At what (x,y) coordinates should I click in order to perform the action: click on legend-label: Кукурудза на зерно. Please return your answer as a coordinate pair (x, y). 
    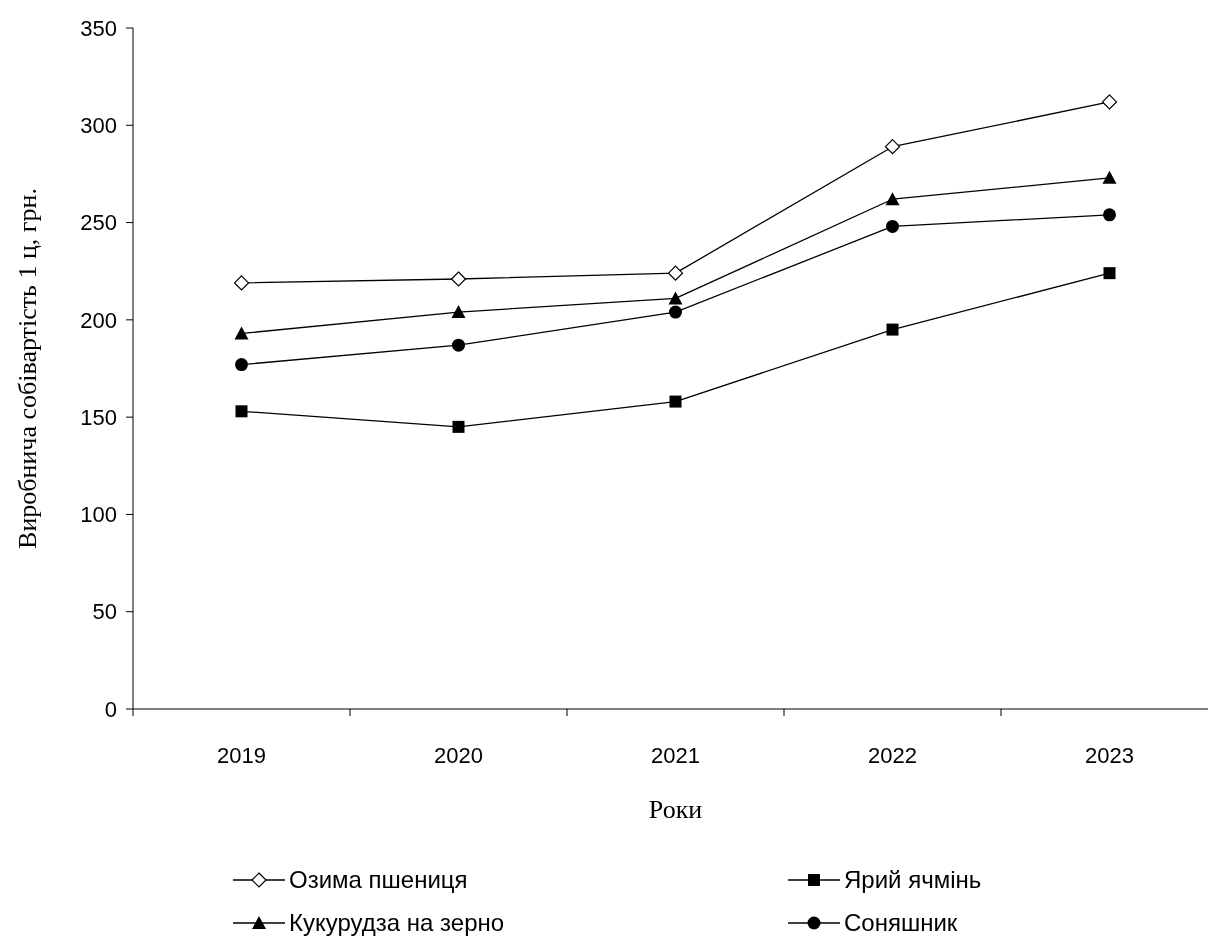
    Looking at the image, I should click on (397, 923).